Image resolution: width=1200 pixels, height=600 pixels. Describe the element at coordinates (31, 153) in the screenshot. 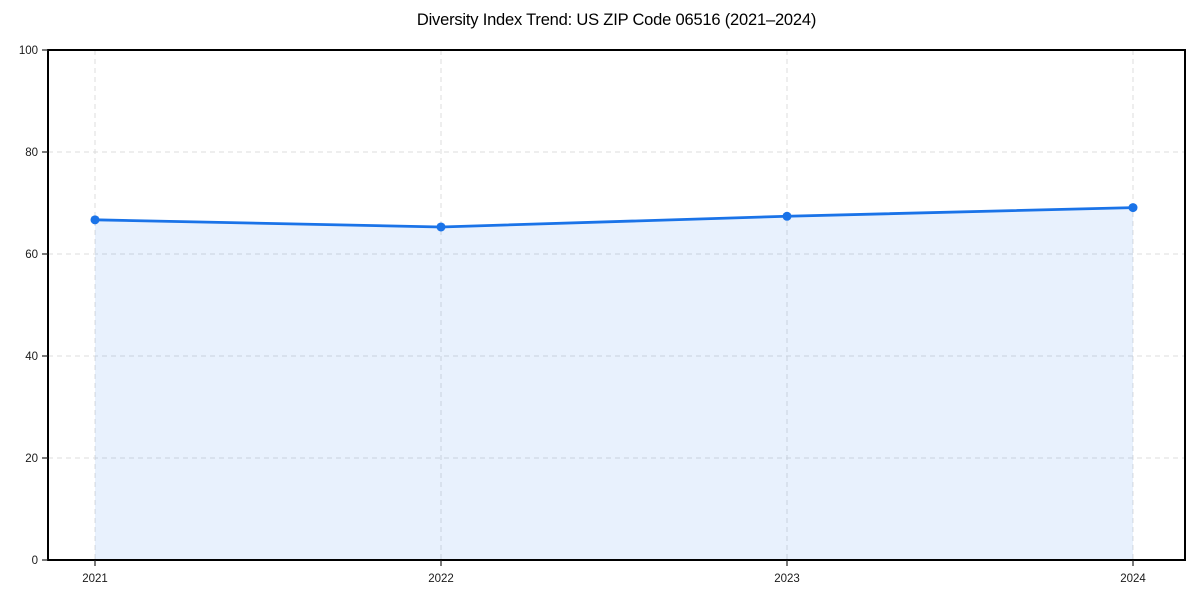

I see `y-tick-label: 80` at that location.